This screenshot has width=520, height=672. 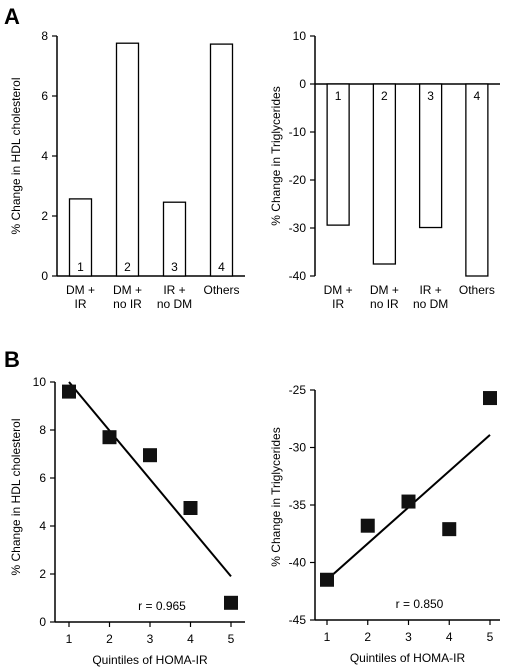 What do you see at coordinates (12, 359) in the screenshot?
I see `panel-label-b: B` at bounding box center [12, 359].